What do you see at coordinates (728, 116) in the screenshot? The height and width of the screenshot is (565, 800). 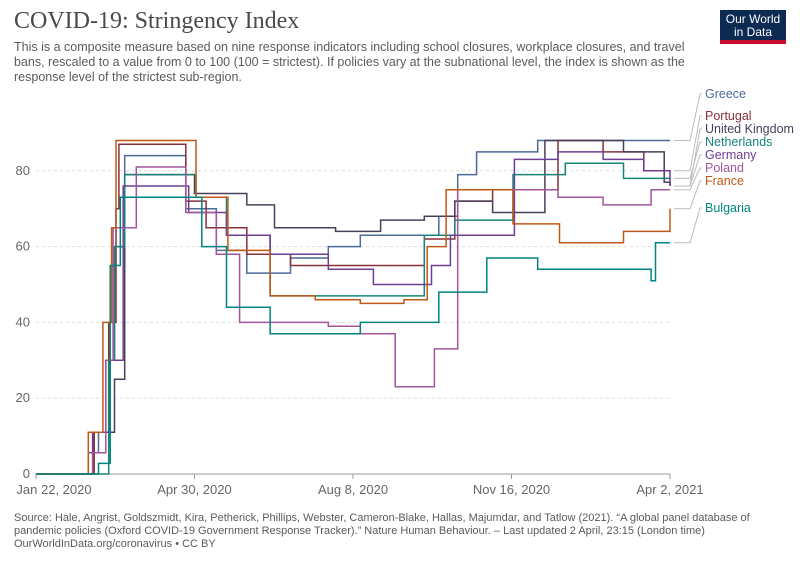 I see `series-label: Portugal` at bounding box center [728, 116].